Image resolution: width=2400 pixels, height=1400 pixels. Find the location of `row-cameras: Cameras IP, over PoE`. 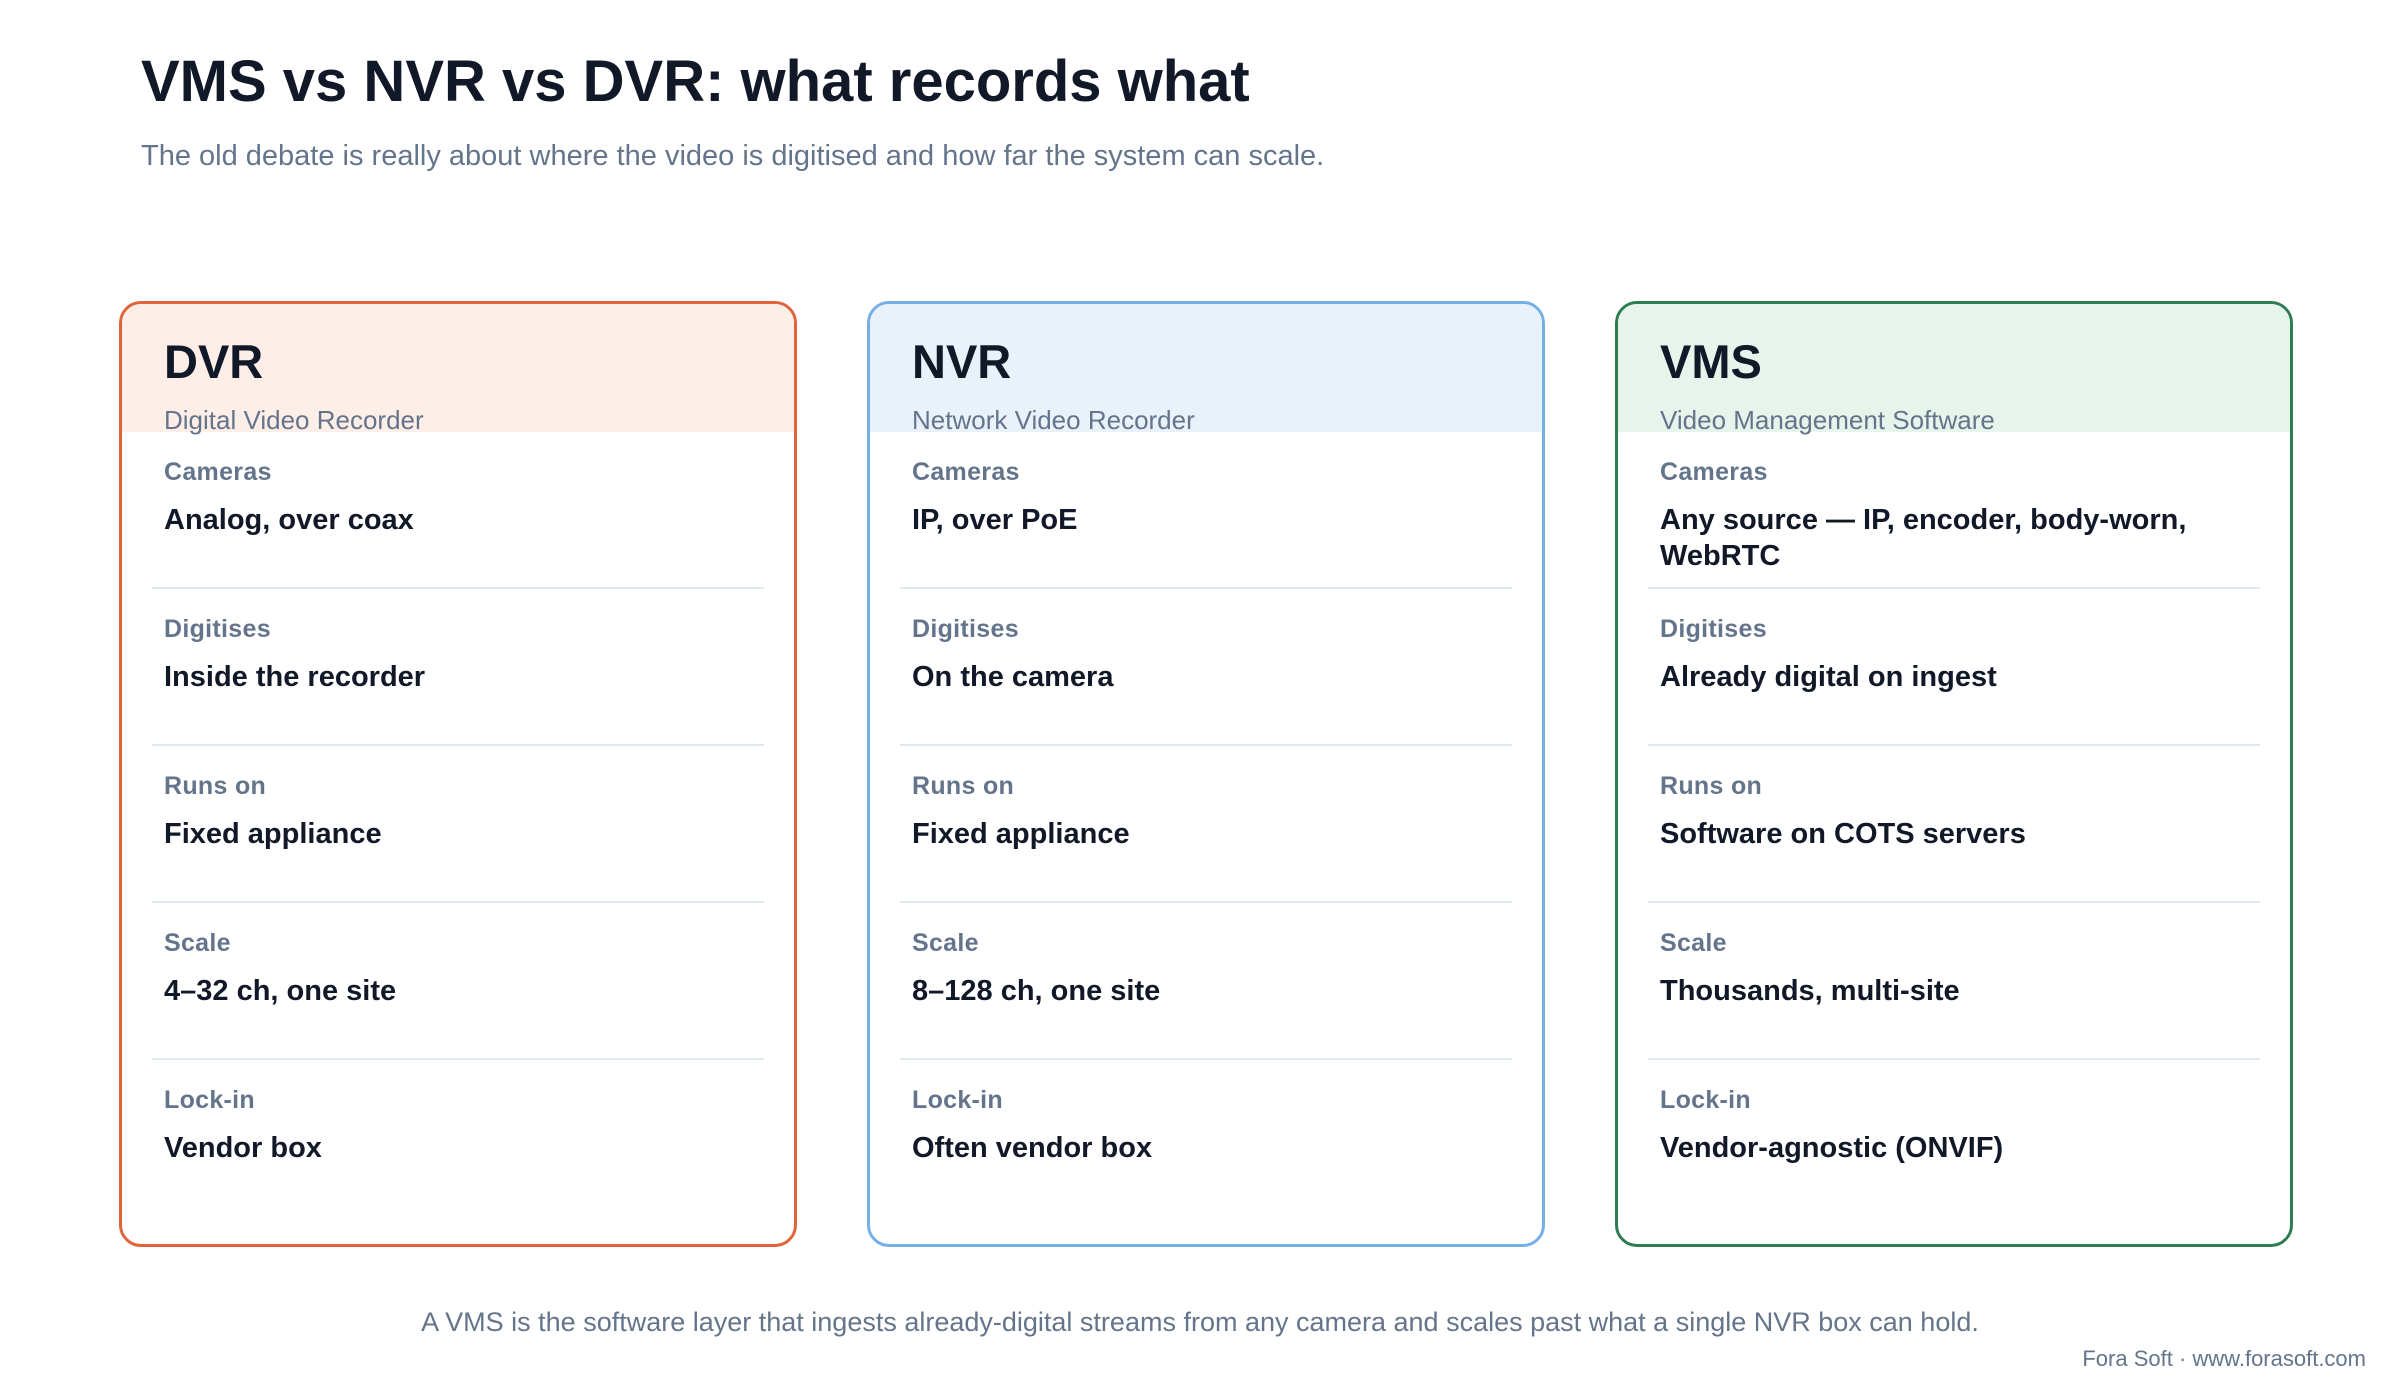

row-cameras: Cameras IP, over PoE is located at coordinates (1206, 510).